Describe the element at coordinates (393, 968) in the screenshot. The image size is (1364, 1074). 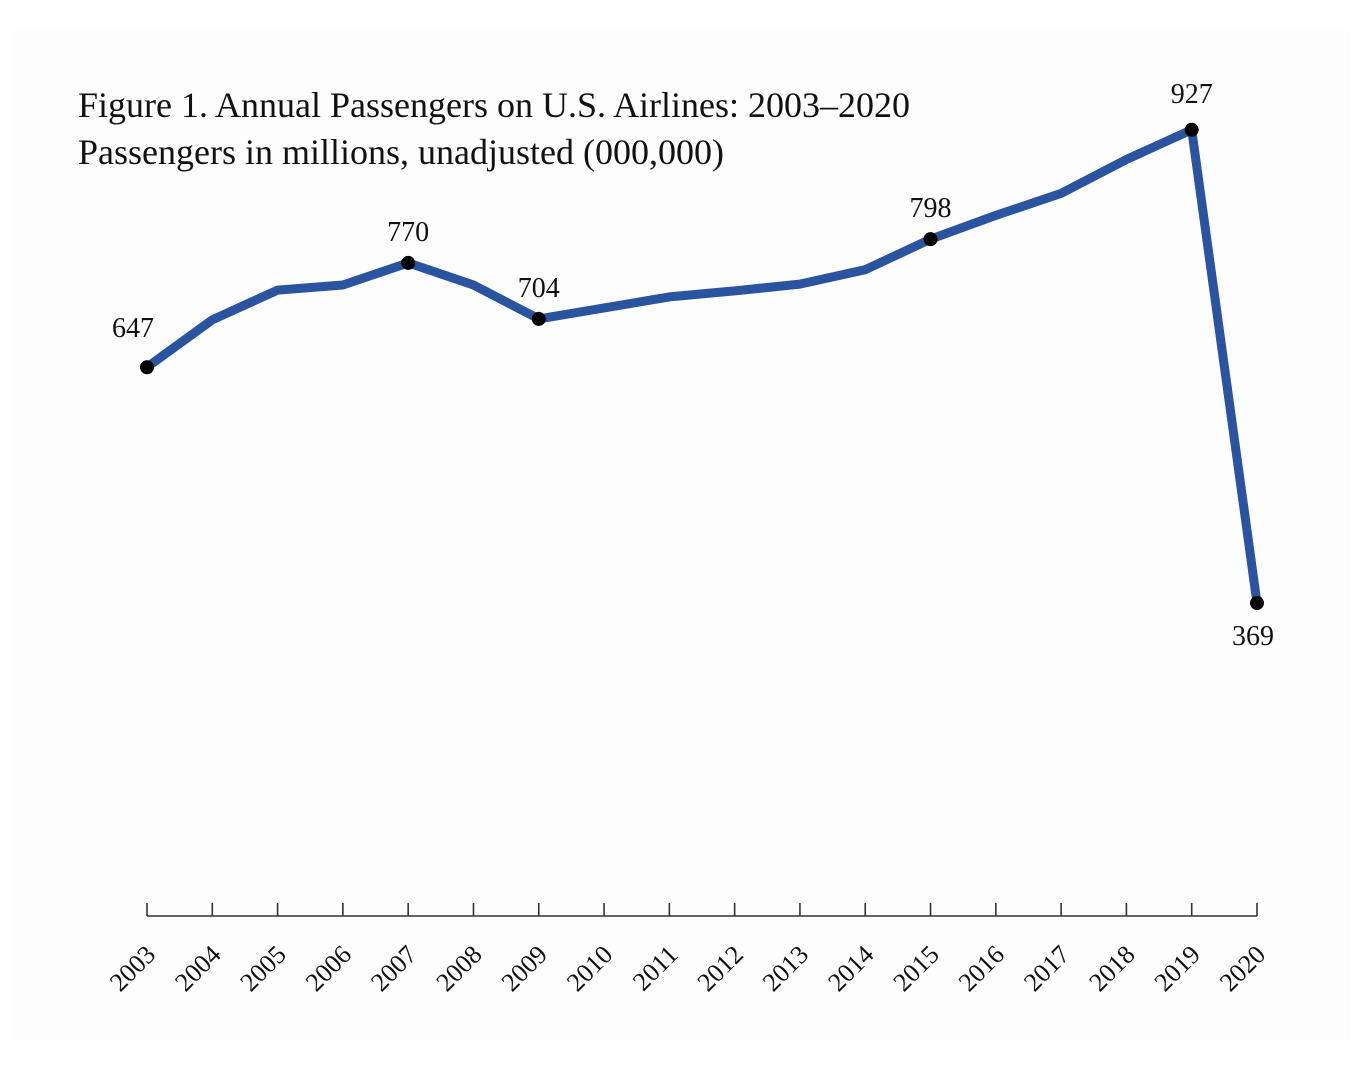
I see `x-tick-label: 2007` at that location.